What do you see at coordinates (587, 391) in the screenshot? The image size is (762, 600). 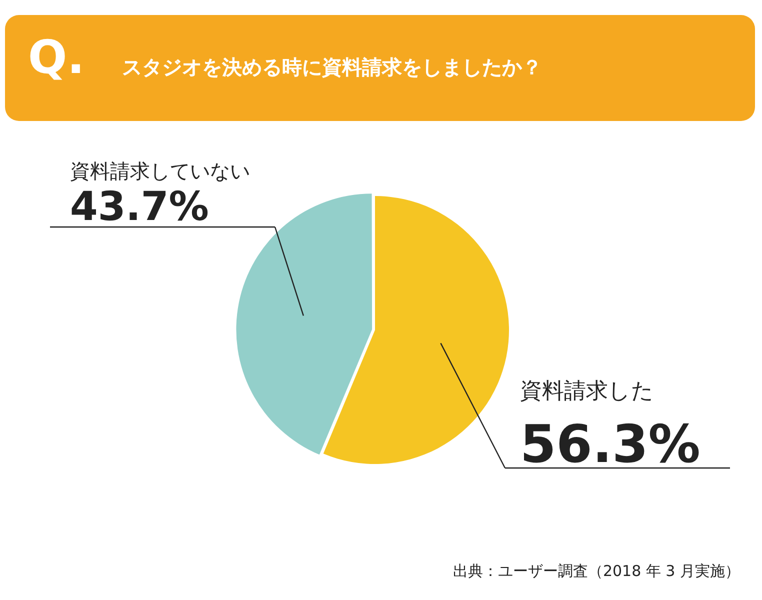 I see `slice-label: 資料請求した` at bounding box center [587, 391].